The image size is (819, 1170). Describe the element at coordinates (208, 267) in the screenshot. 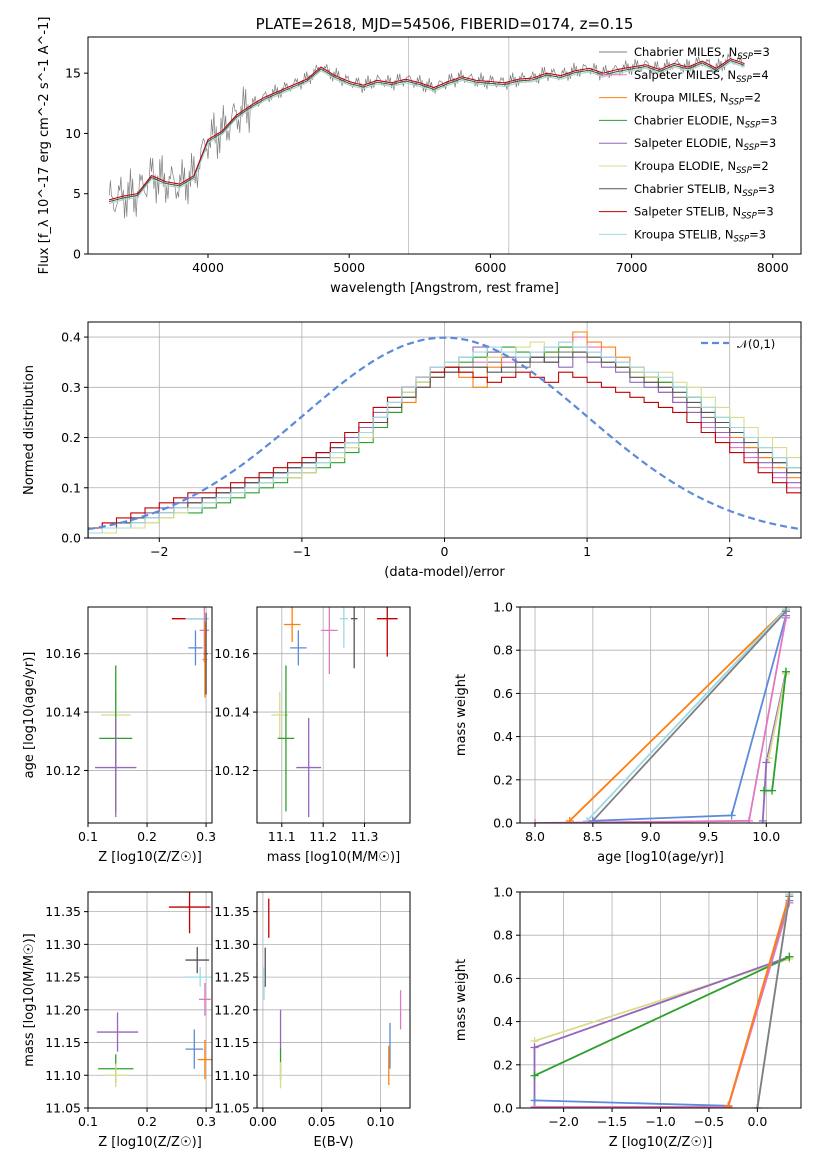

I see `x-tick-label: 4000` at that location.